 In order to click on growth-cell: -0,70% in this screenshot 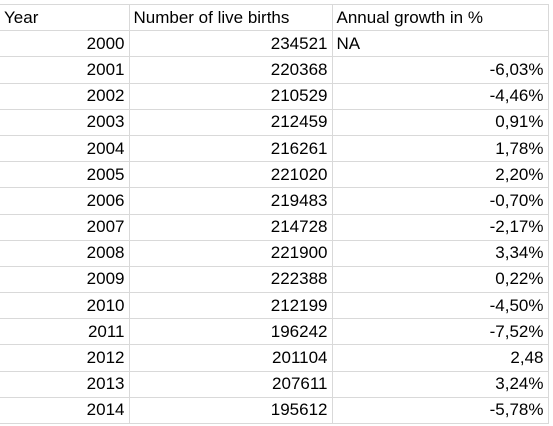, I will do `click(440, 201)`.